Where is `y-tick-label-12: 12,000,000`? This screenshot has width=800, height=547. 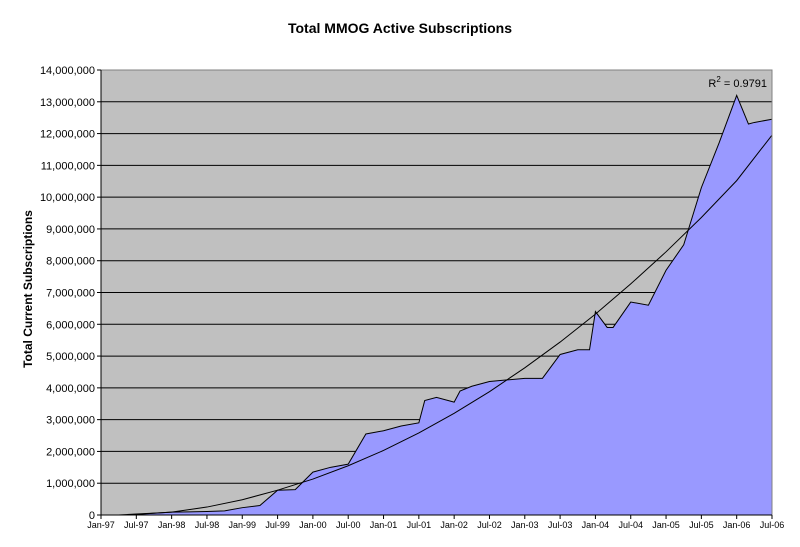
y-tick-label-12: 12,000,000 is located at coordinates (67, 135).